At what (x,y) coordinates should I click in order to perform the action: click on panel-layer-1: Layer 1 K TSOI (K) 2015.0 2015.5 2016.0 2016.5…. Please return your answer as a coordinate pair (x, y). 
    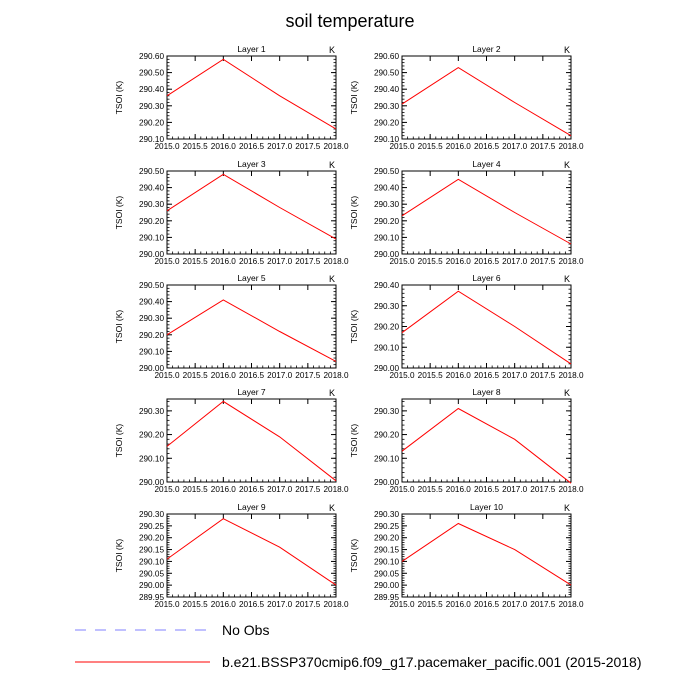
    Looking at the image, I should click on (231, 97).